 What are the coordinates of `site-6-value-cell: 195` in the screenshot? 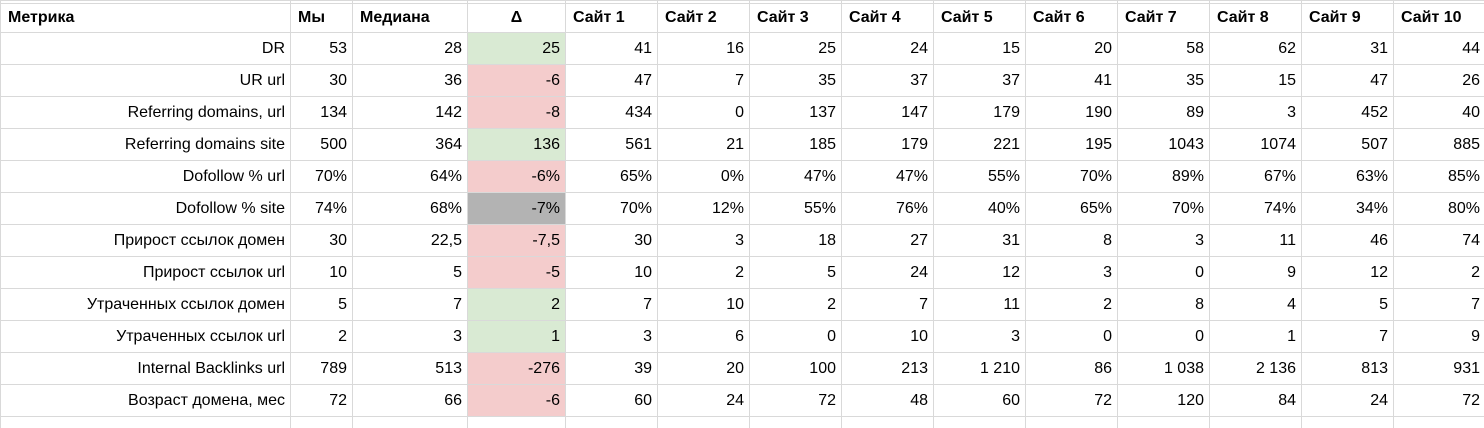 It's located at (1071, 144).